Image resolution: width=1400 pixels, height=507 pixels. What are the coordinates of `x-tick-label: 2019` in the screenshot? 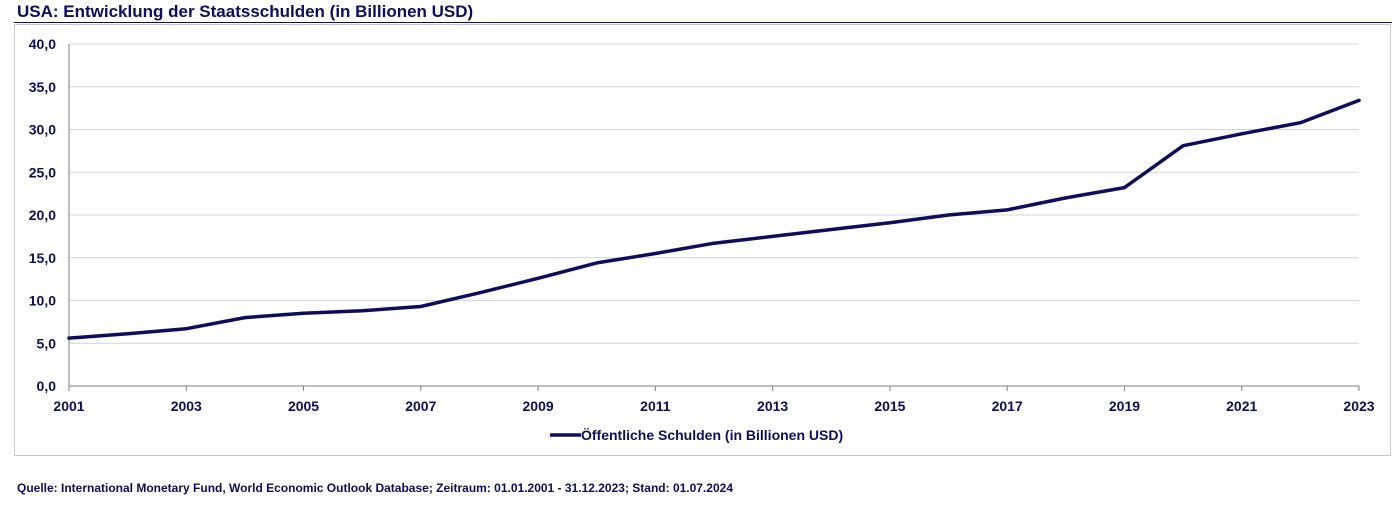 It's located at (1124, 406).